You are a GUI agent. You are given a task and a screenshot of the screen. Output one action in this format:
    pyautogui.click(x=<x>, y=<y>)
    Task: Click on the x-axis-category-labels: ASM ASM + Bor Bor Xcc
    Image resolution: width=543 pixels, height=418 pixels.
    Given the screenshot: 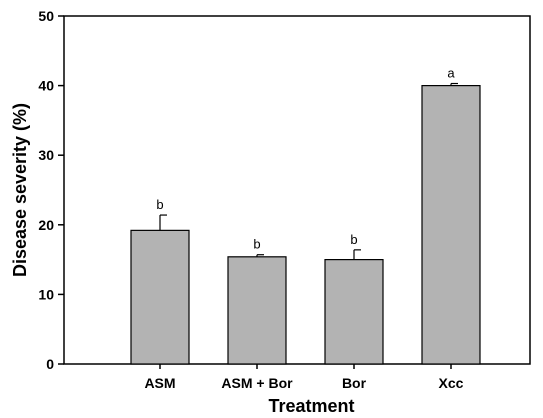 What is the action you would take?
    pyautogui.click(x=304, y=377)
    